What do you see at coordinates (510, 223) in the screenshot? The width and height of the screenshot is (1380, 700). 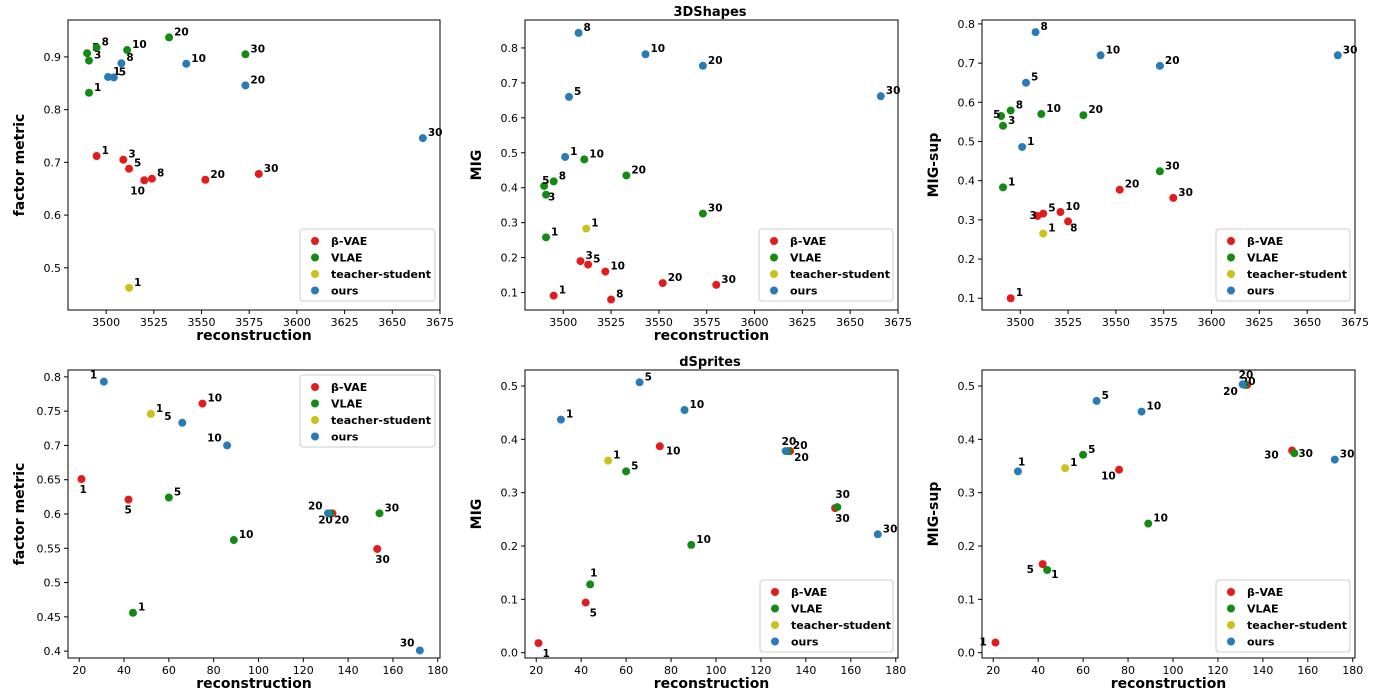 I see `y-tick-label: 0.3` at bounding box center [510, 223].